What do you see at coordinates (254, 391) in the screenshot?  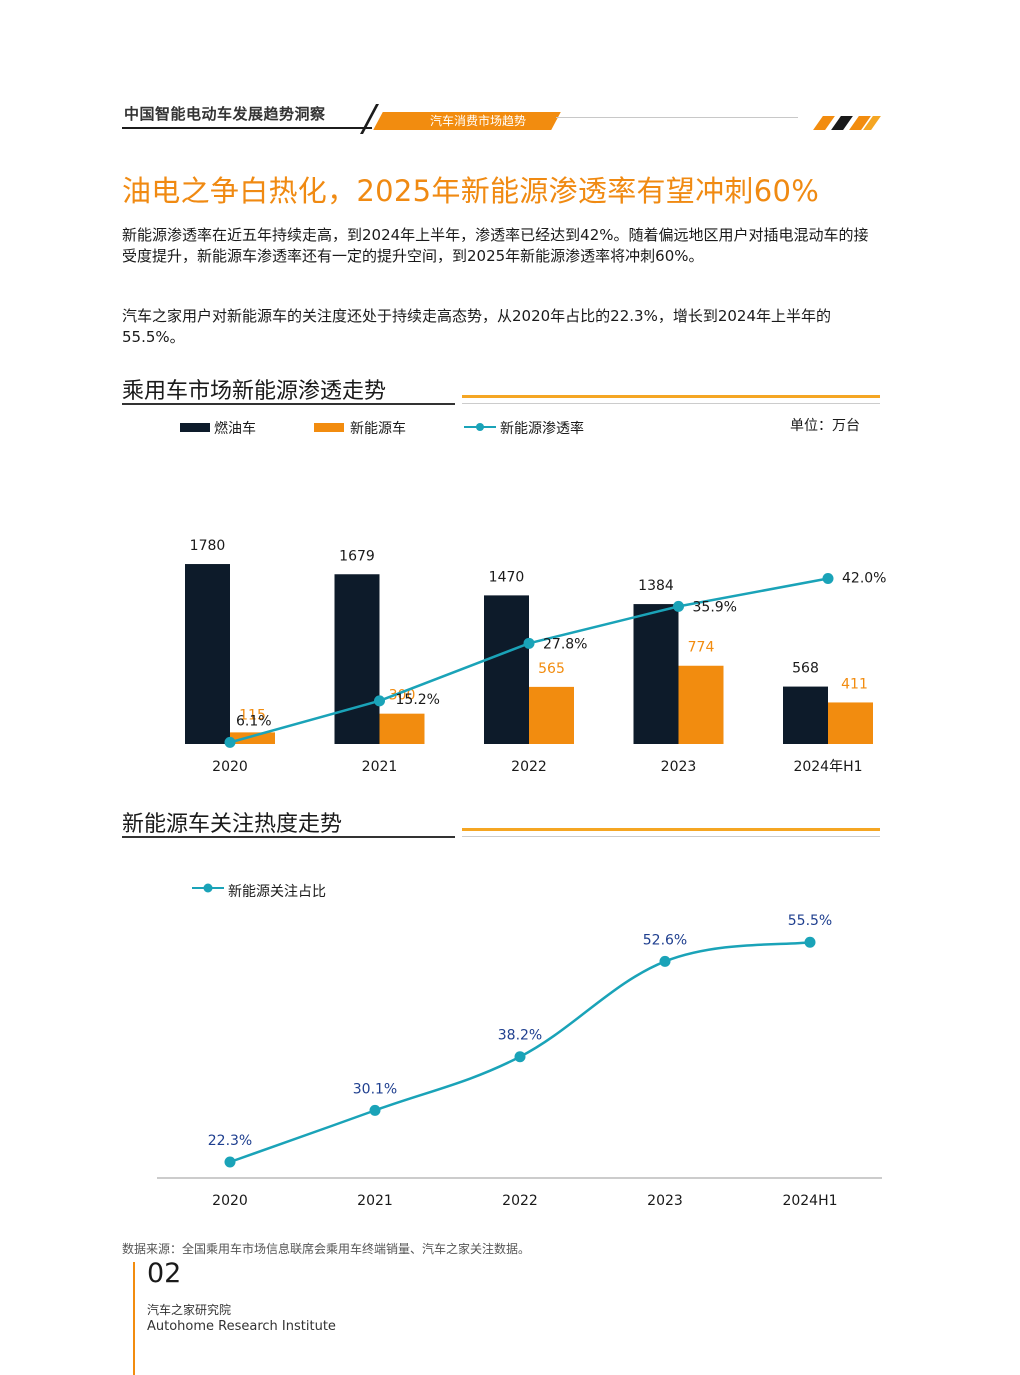 I see `chart1-section-title: 乘用车市场新能源渗透走势` at bounding box center [254, 391].